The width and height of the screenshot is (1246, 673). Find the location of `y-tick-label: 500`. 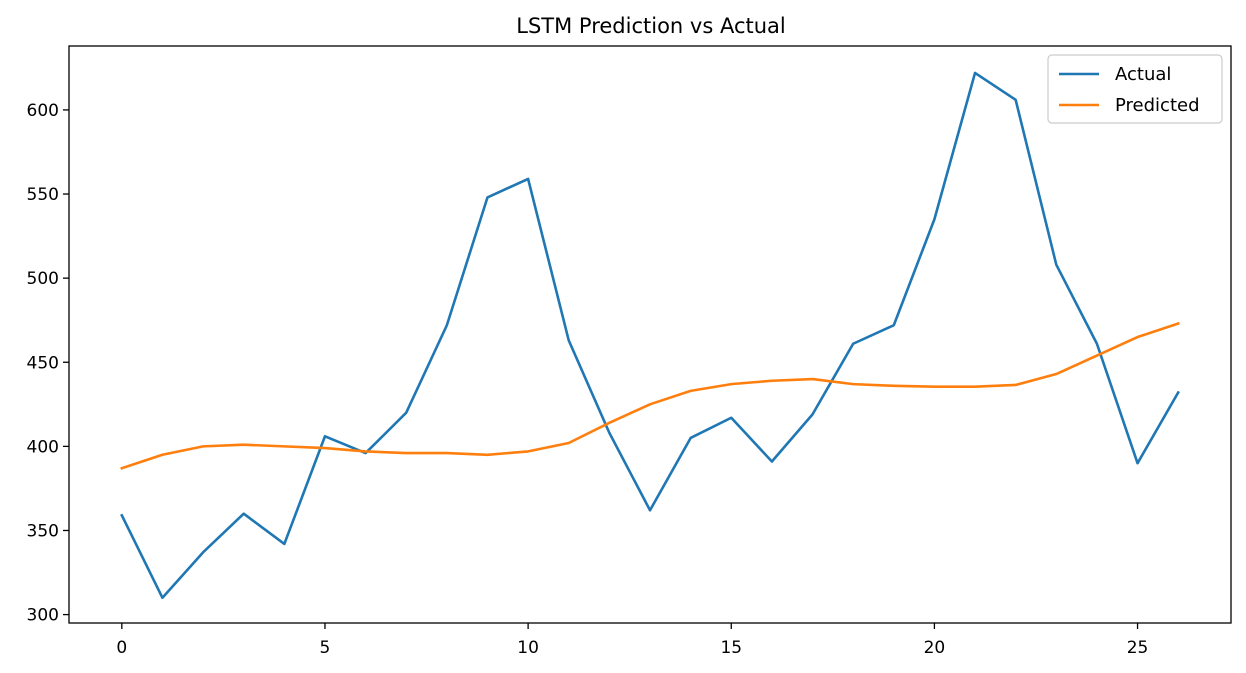

y-tick-label: 500 is located at coordinates (43, 279).